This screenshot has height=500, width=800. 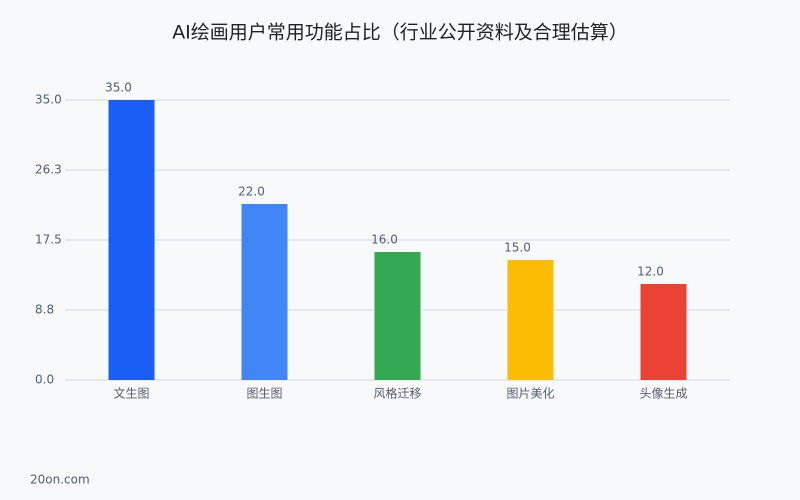 What do you see at coordinates (264, 394) in the screenshot?
I see `x-tick-label: 图生图` at bounding box center [264, 394].